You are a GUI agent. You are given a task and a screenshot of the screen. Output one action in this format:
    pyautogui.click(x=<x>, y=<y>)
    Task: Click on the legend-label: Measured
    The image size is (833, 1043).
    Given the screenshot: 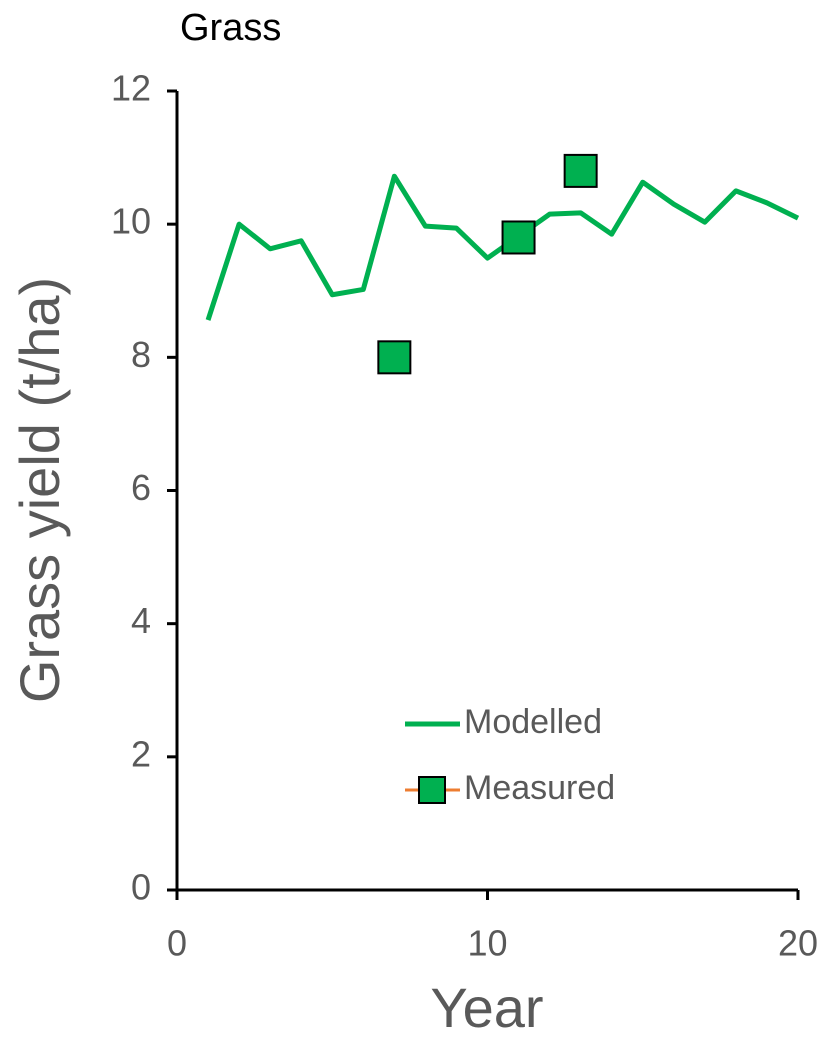 What is the action you would take?
    pyautogui.click(x=539, y=788)
    